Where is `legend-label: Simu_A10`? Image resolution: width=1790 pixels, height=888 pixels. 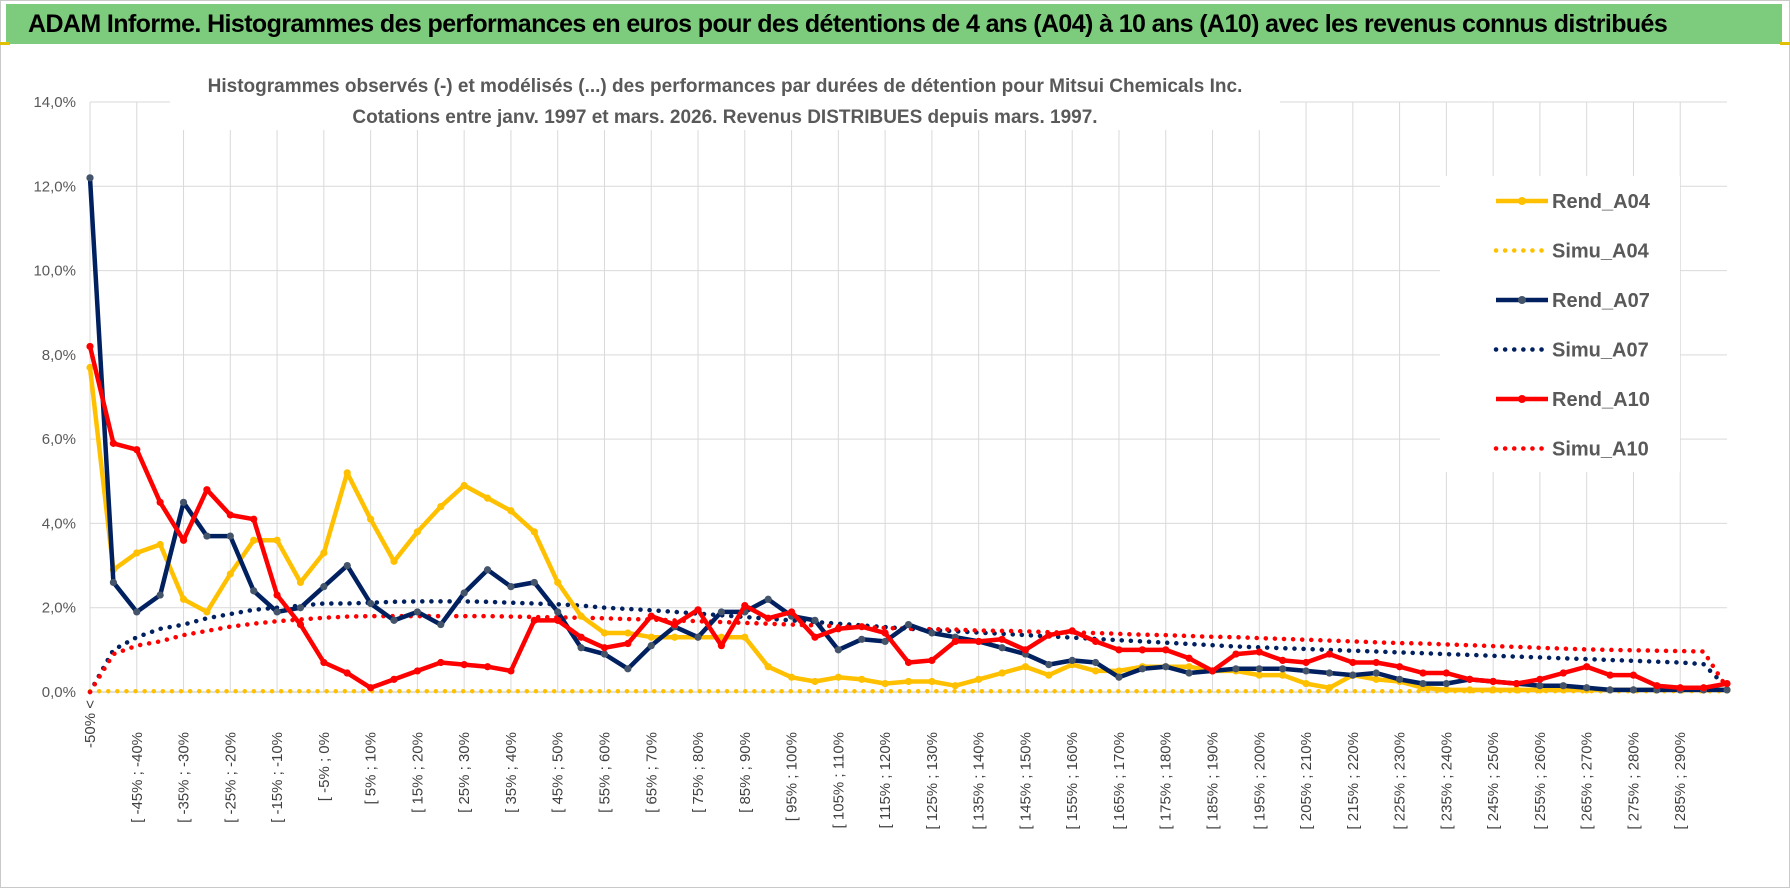
legend-label: Simu_A10 is located at coordinates (1600, 450).